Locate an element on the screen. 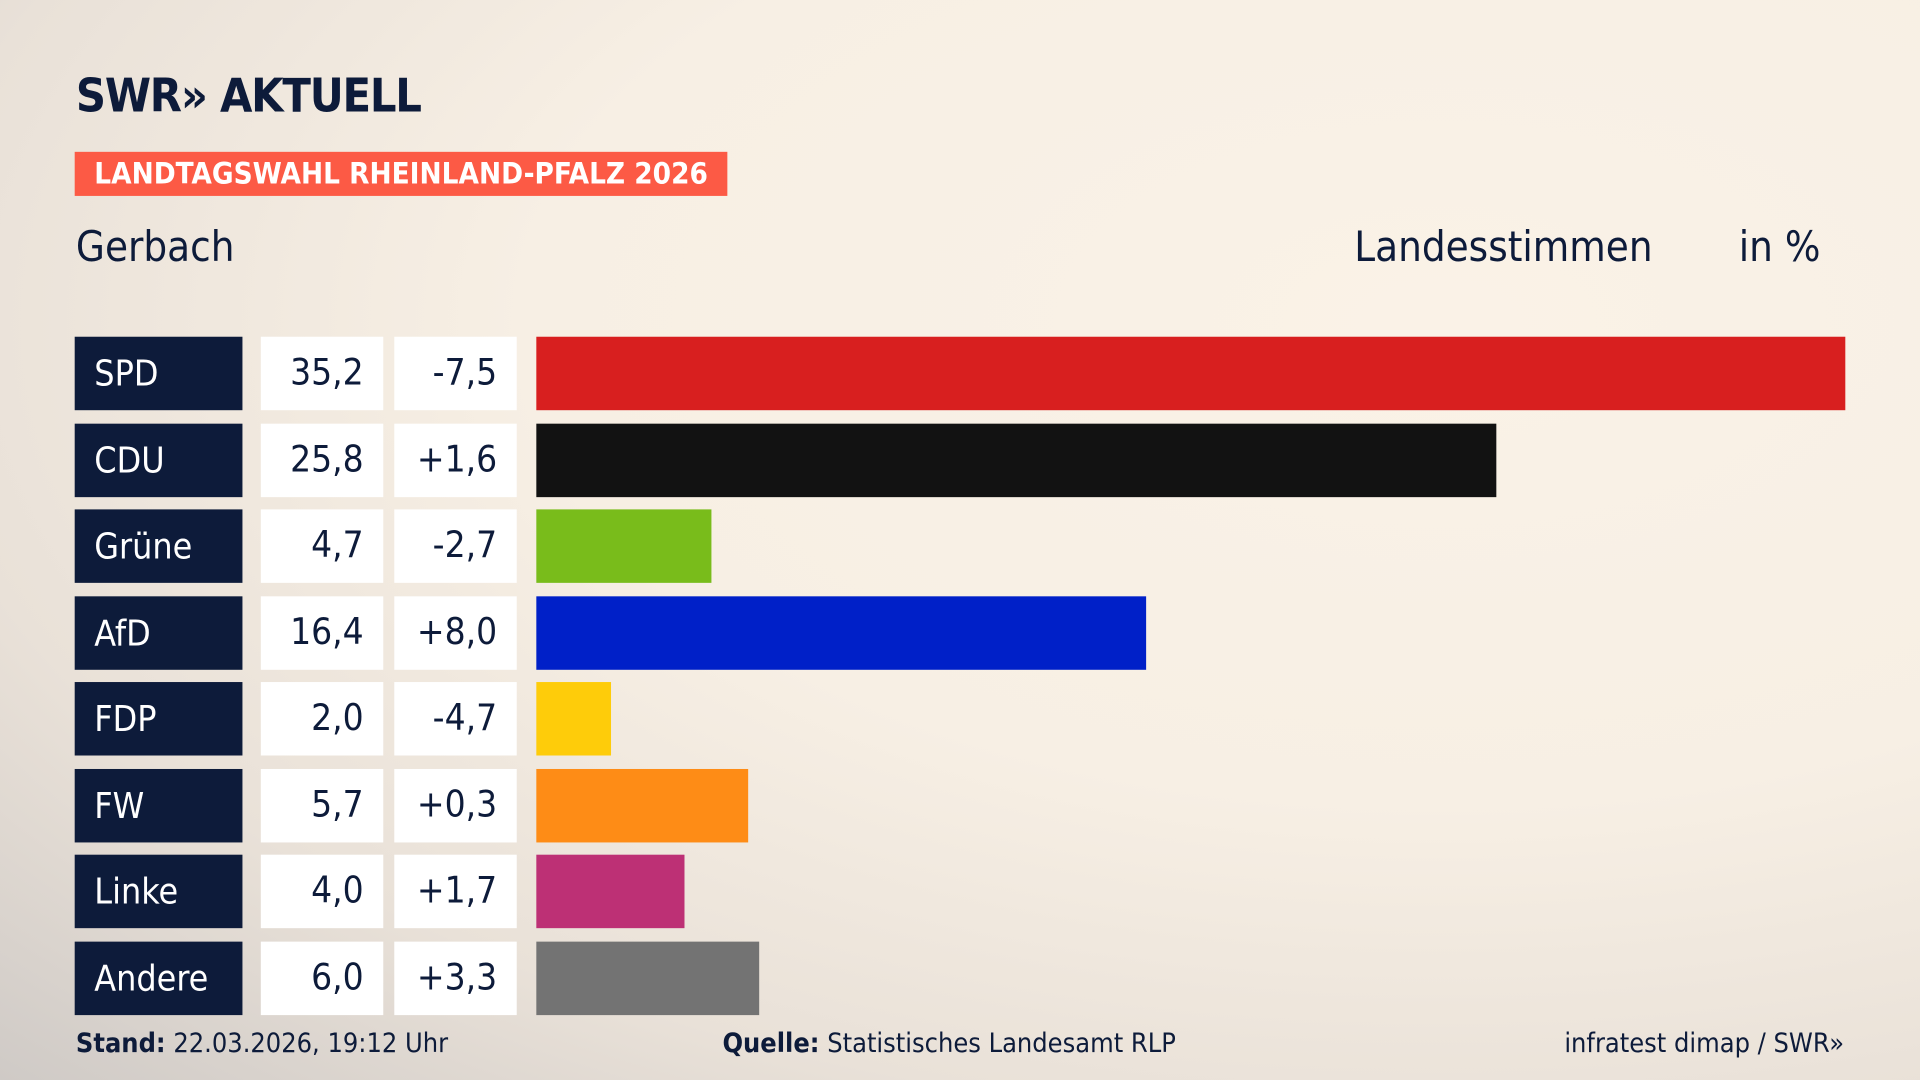 This screenshot has height=1080, width=1920. value-label: 6,0 is located at coordinates (322, 978).